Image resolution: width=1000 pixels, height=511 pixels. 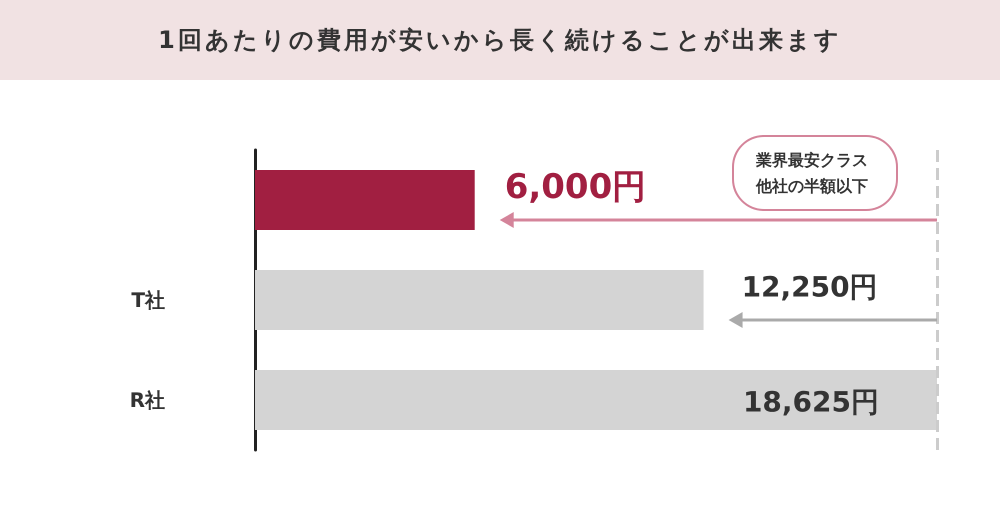 What do you see at coordinates (811, 173) in the screenshot?
I see `annotation: 業界最安クラス他社の半額以下` at bounding box center [811, 173].